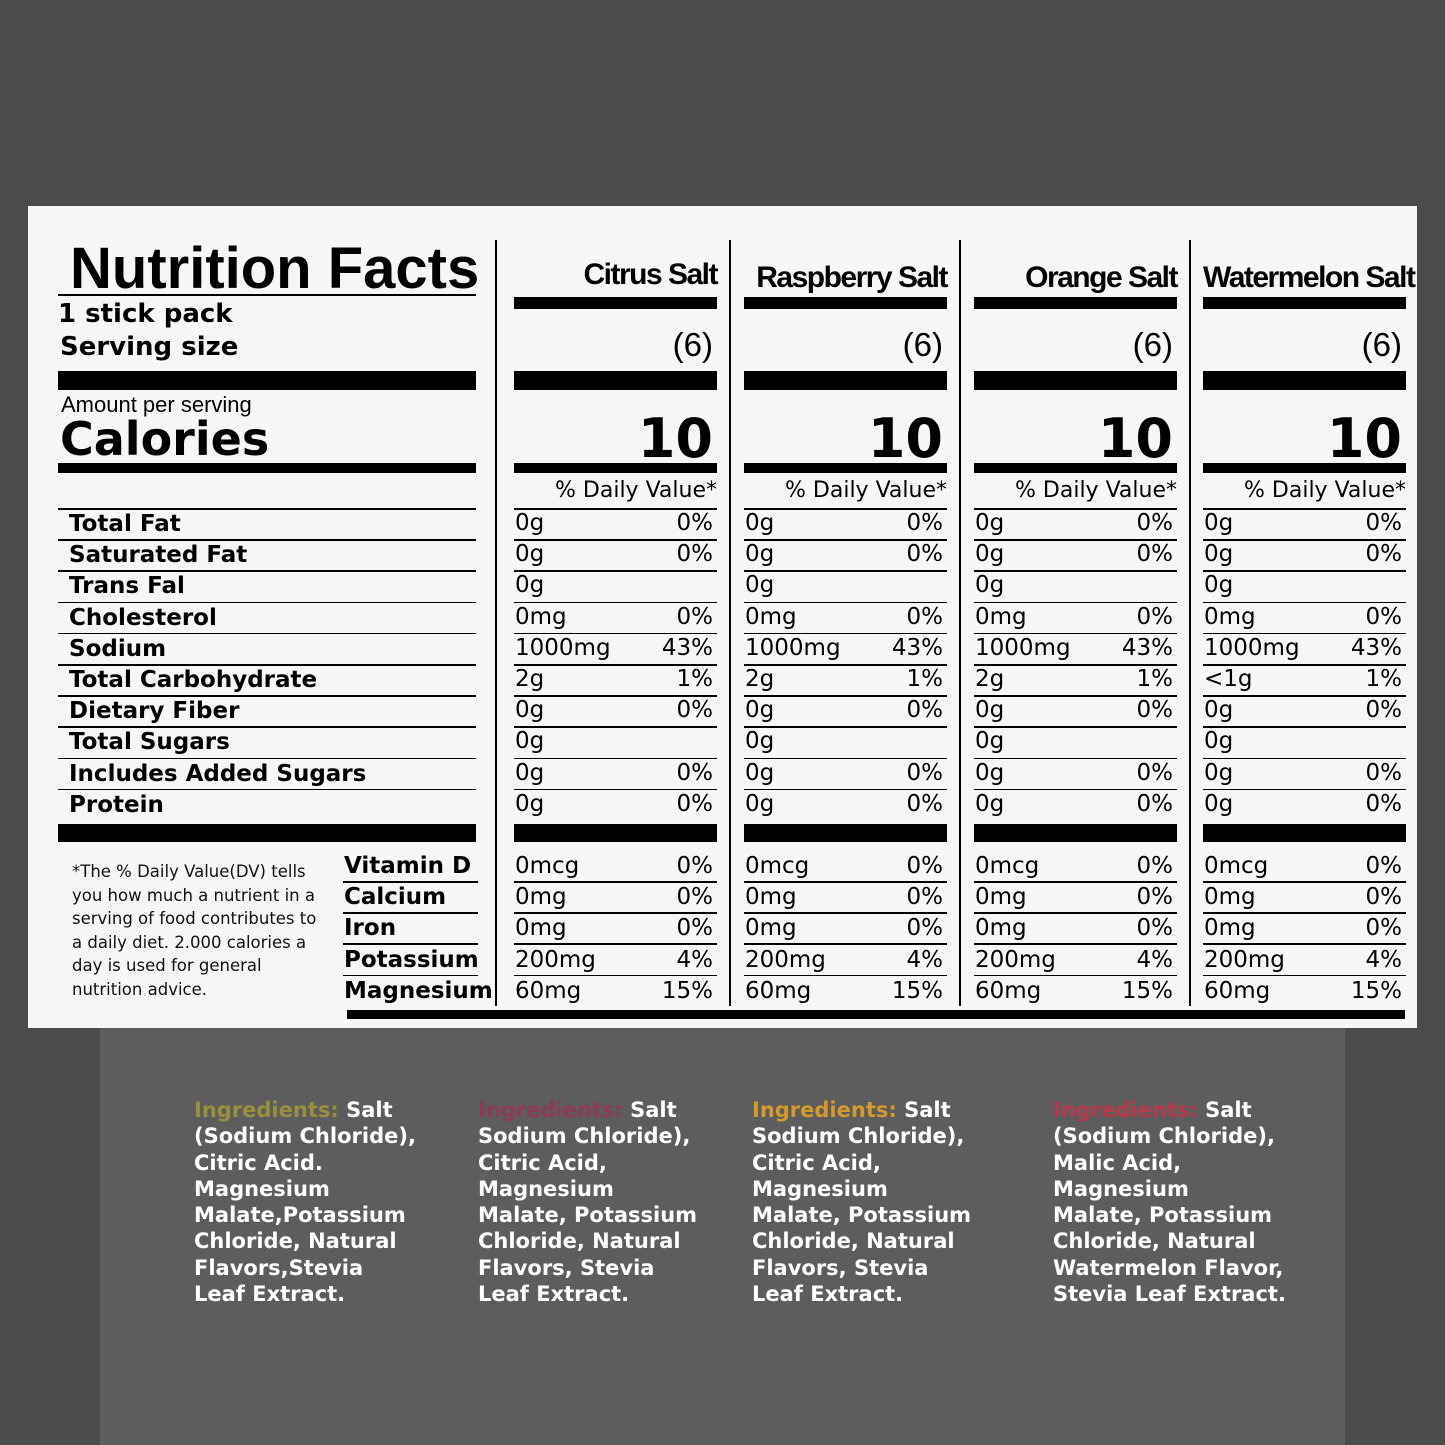 Image resolution: width=1445 pixels, height=1445 pixels. What do you see at coordinates (266, 1110) in the screenshot?
I see `ingredients-label: Ingredients:` at bounding box center [266, 1110].